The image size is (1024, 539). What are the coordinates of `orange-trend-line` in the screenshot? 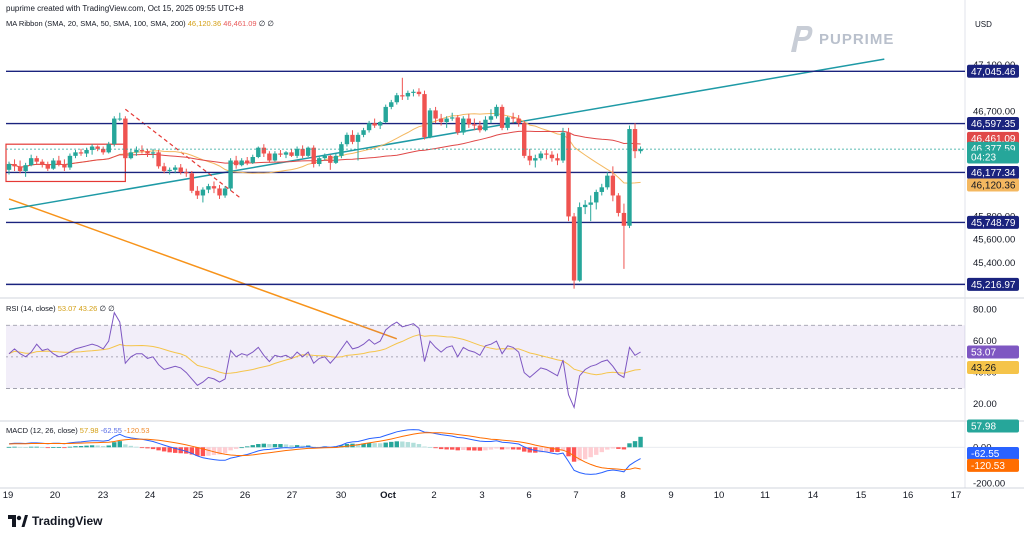 It's located at (203, 269).